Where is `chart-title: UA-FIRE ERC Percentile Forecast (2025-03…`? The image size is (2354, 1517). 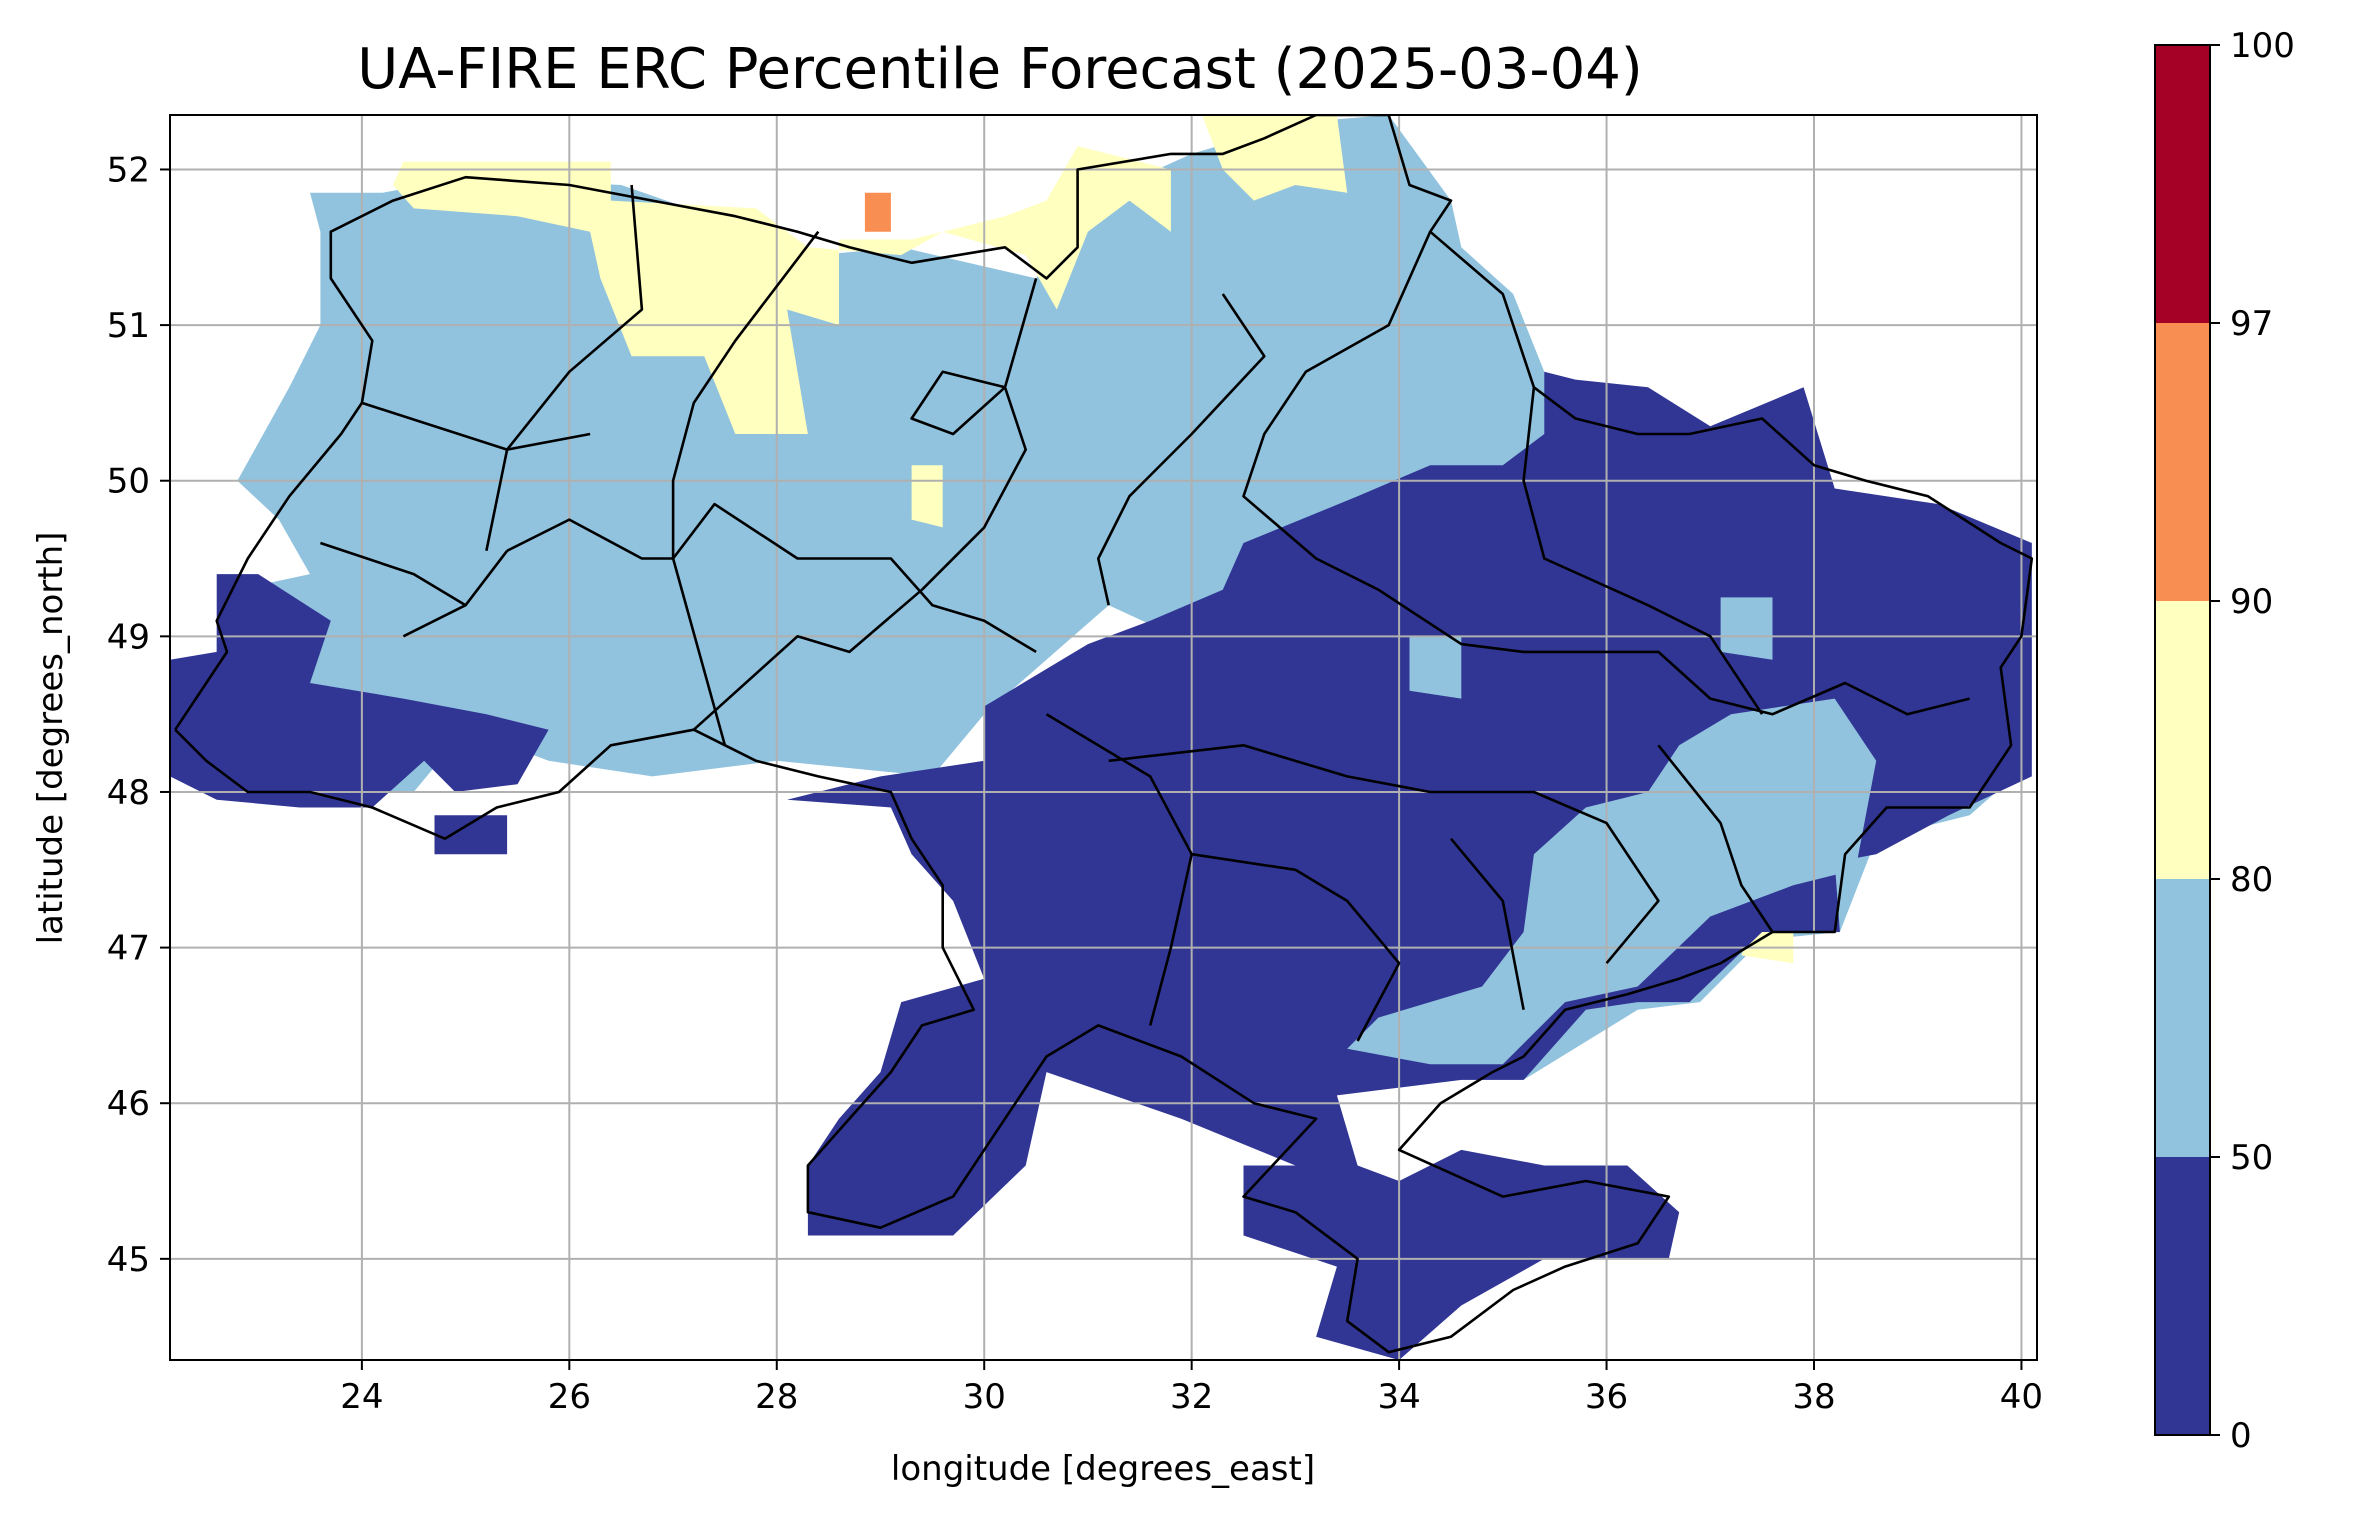 chart-title: UA-FIRE ERC Percentile Forecast (2025-03… is located at coordinates (999, 69).